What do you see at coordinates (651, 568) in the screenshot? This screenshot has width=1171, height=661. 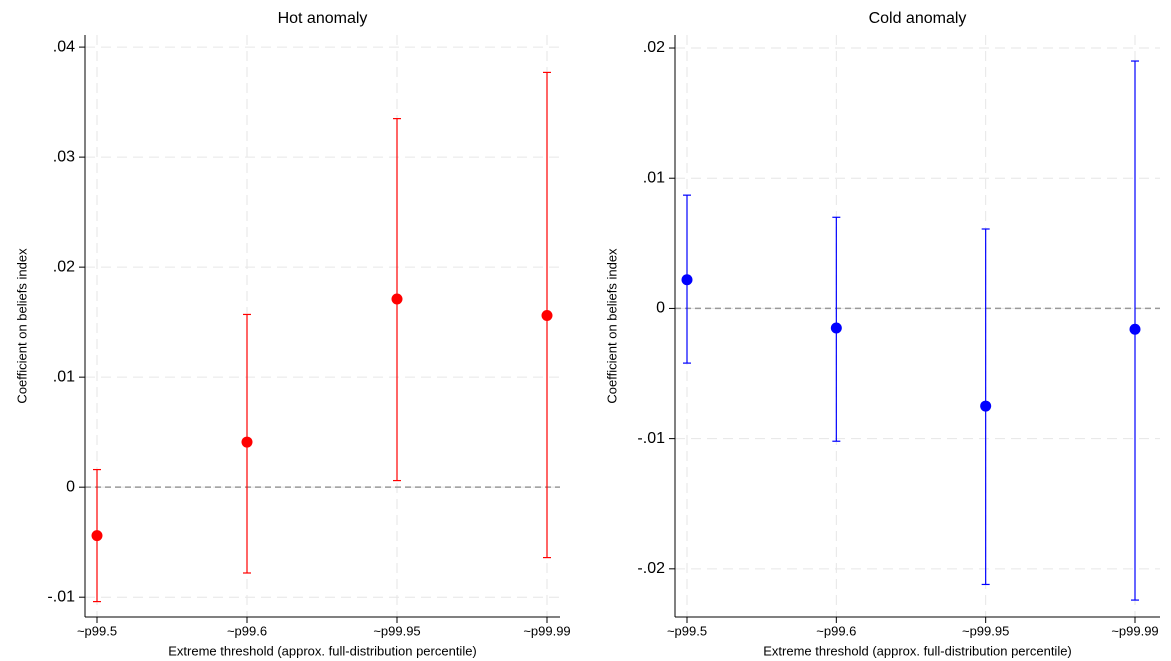 I see `y-tick-label: -.02` at bounding box center [651, 568].